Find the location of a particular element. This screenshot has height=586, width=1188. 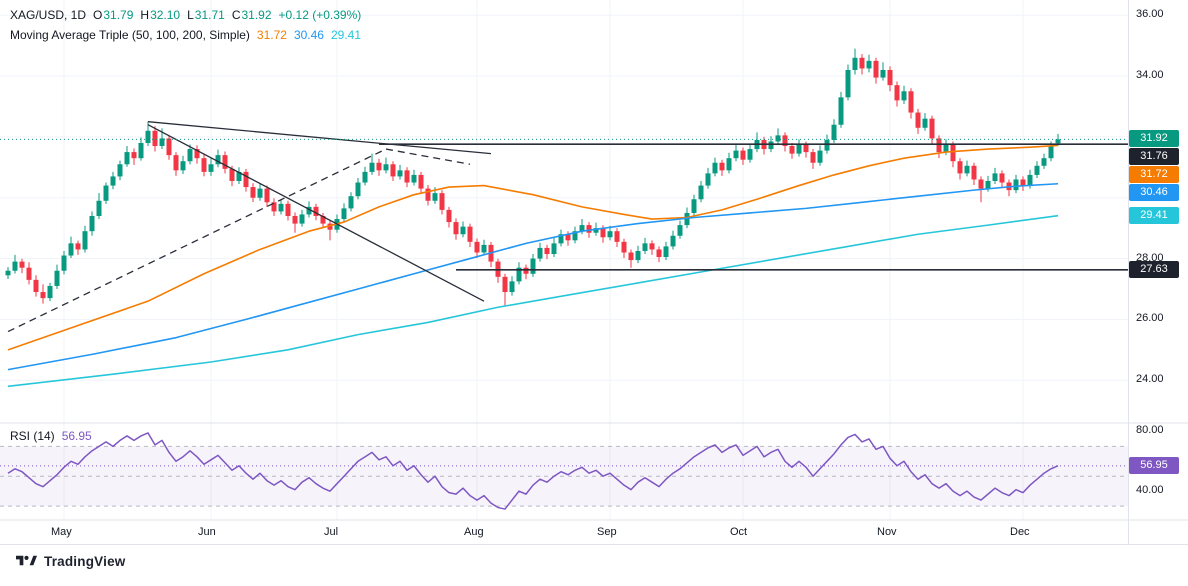

ohlc-open: O 31.79 is located at coordinates (113, 15).